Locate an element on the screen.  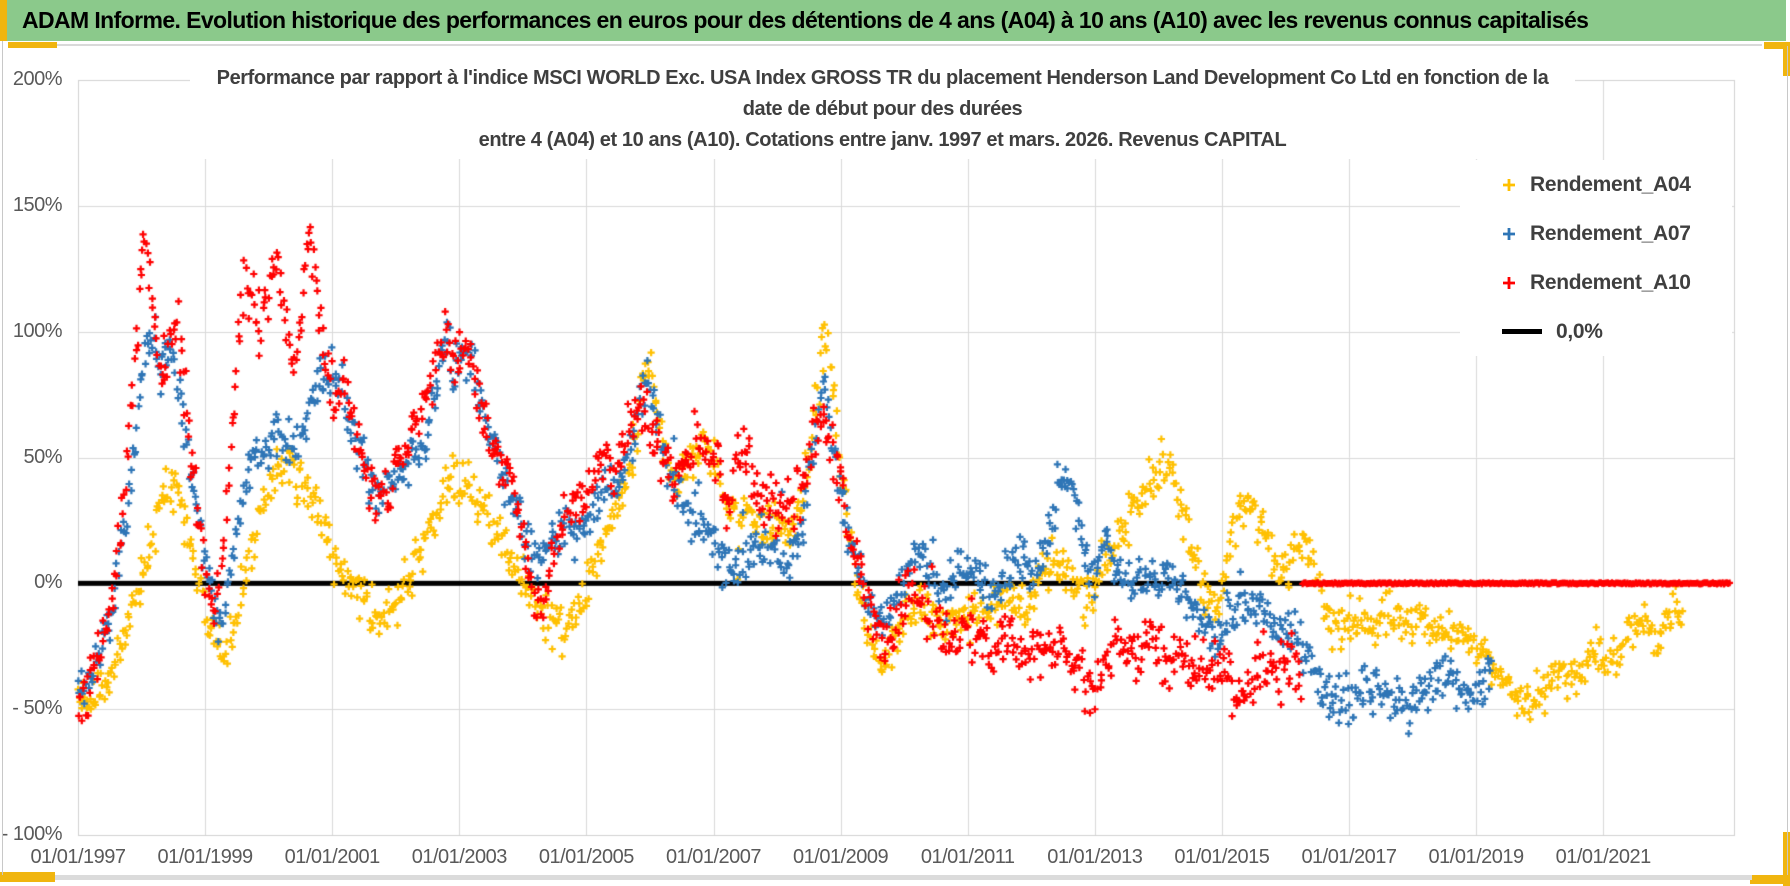
y-tick-label: 150% is located at coordinates (37, 204).